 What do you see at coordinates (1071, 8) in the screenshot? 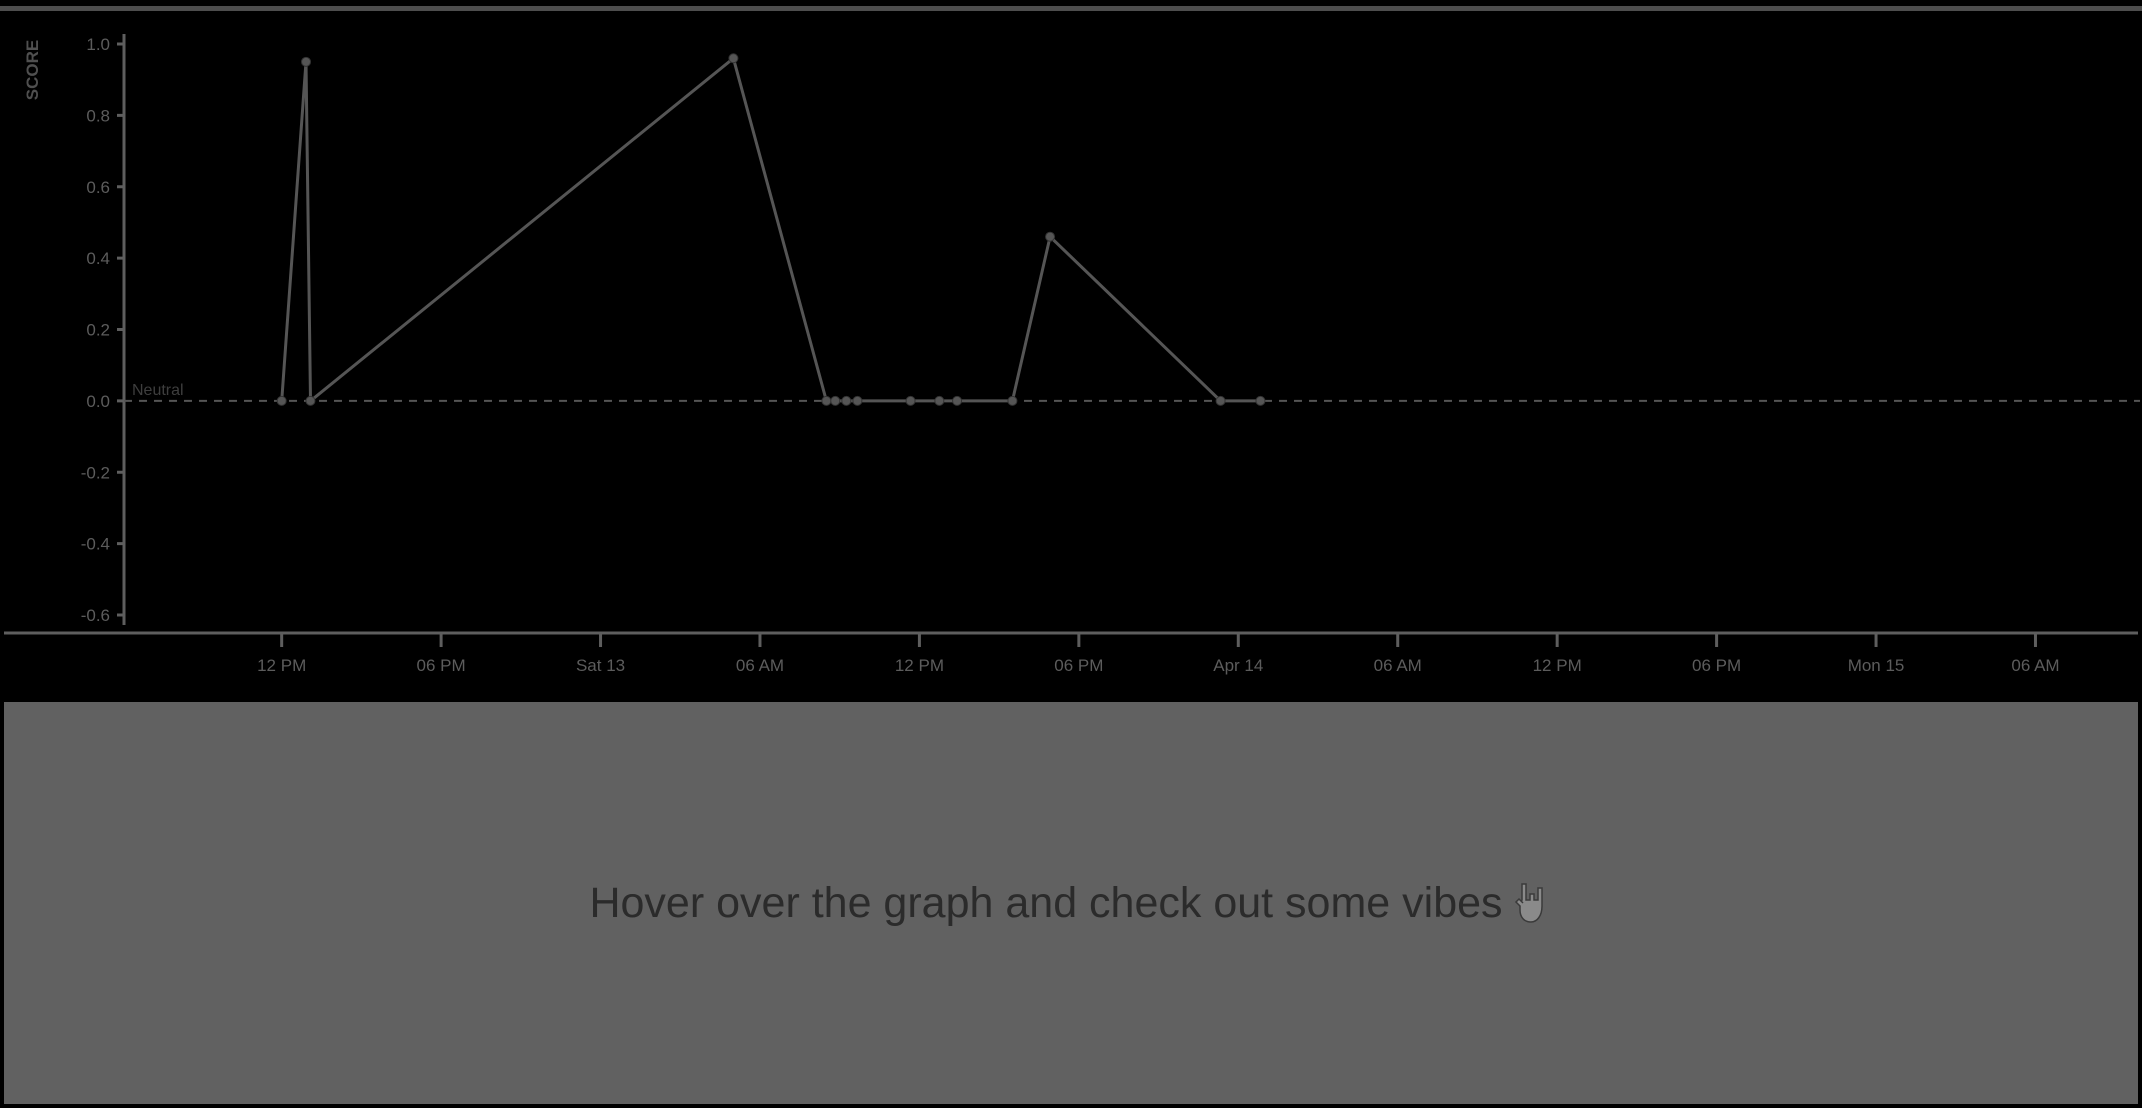
I see `top-divider` at bounding box center [1071, 8].